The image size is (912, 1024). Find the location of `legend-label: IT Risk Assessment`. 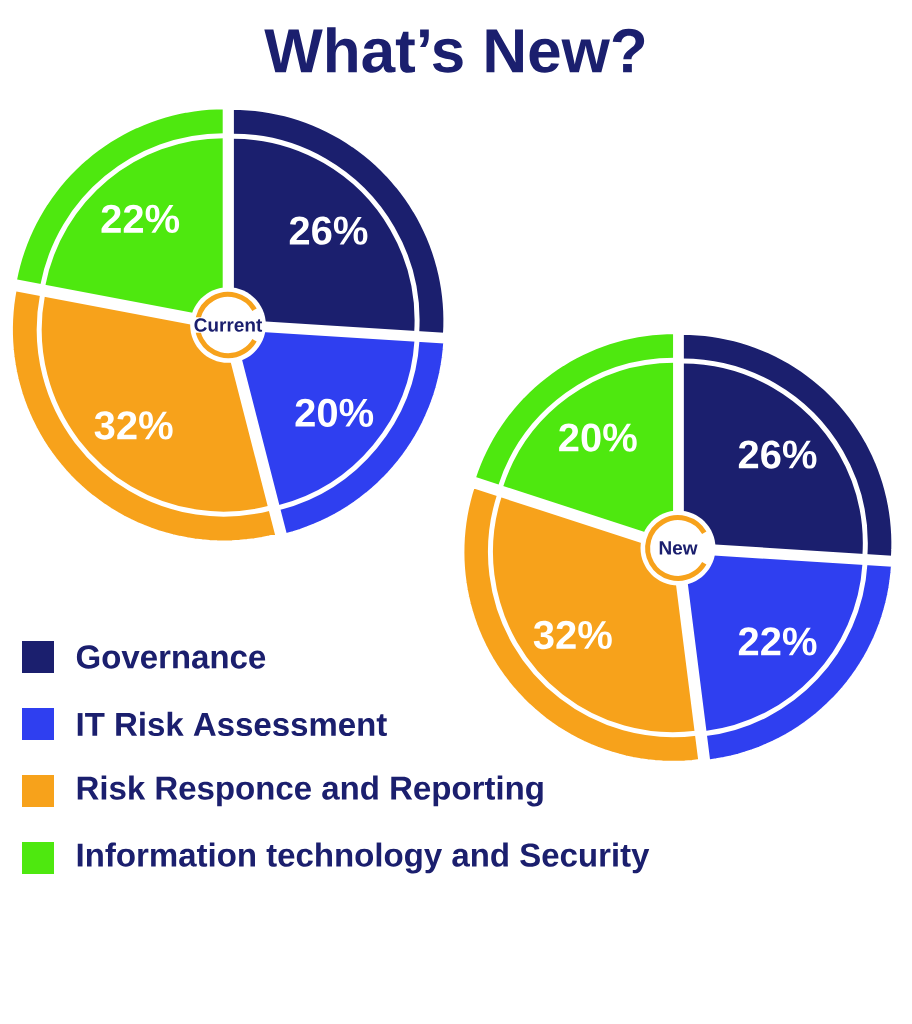

legend-label: IT Risk Assessment is located at coordinates (232, 724).